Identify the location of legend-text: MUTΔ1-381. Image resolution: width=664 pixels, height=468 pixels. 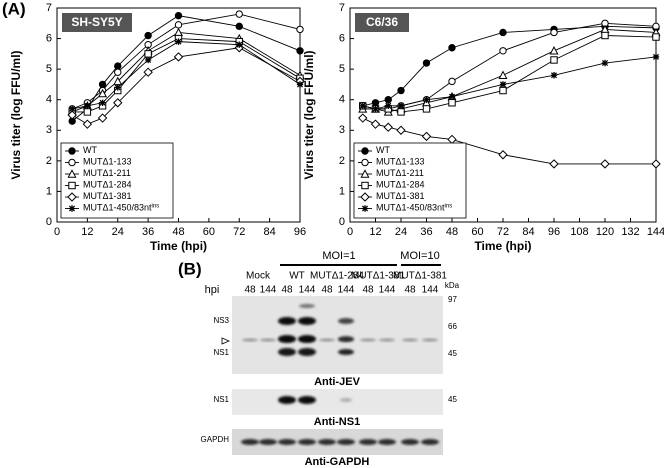
(107, 196).